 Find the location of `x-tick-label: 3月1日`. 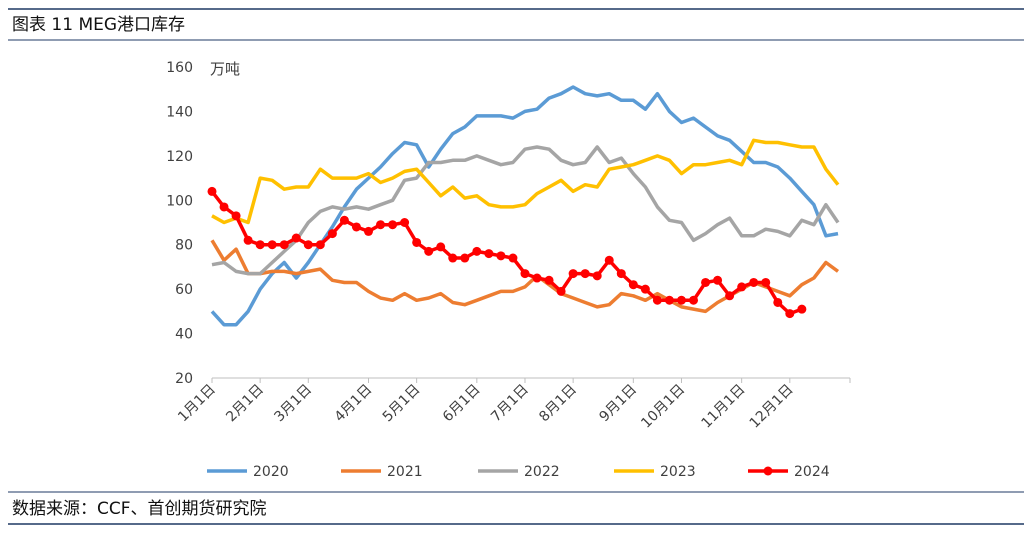

x-tick-label: 3月1日 is located at coordinates (293, 404).